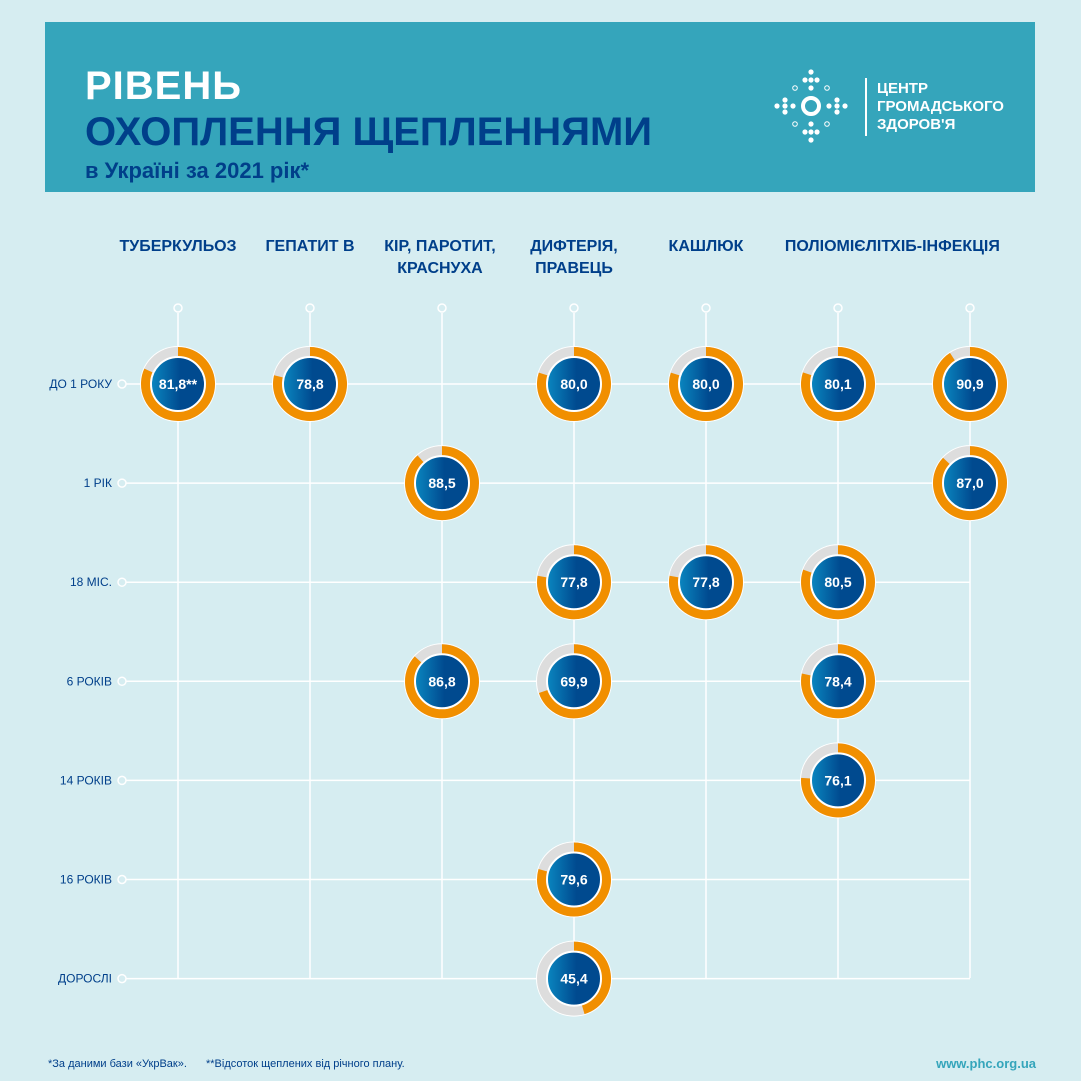  What do you see at coordinates (706, 246) in the screenshot?
I see `column-label: КАШЛЮК` at bounding box center [706, 246].